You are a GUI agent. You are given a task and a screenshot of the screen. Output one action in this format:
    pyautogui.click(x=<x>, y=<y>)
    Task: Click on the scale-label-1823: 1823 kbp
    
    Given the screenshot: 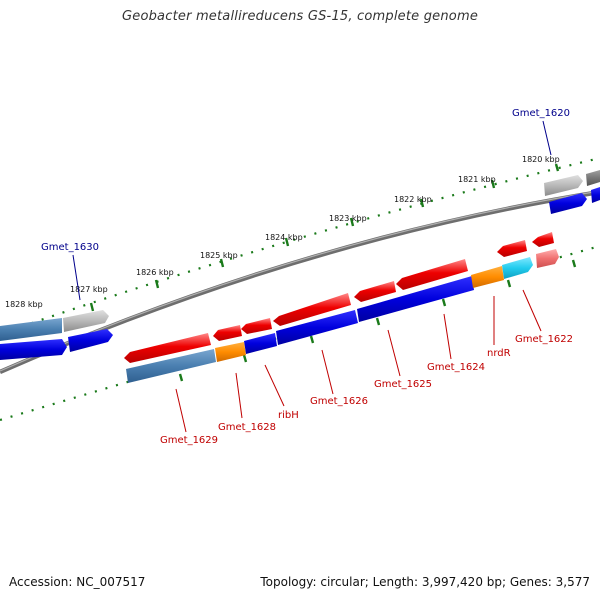 What is the action you would take?
    pyautogui.click(x=348, y=218)
    